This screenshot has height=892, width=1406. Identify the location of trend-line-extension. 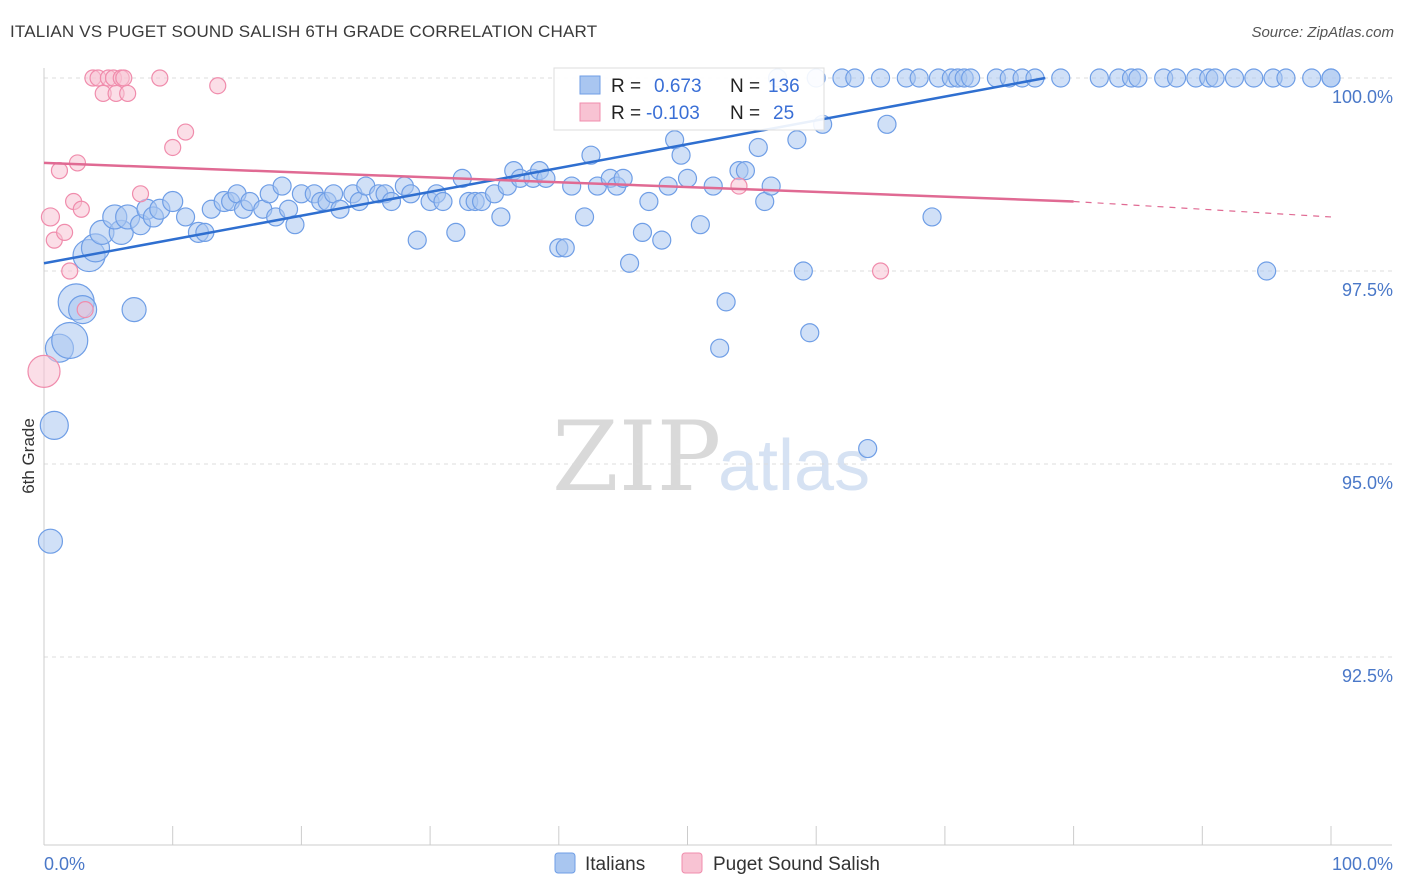
(1202, 209).